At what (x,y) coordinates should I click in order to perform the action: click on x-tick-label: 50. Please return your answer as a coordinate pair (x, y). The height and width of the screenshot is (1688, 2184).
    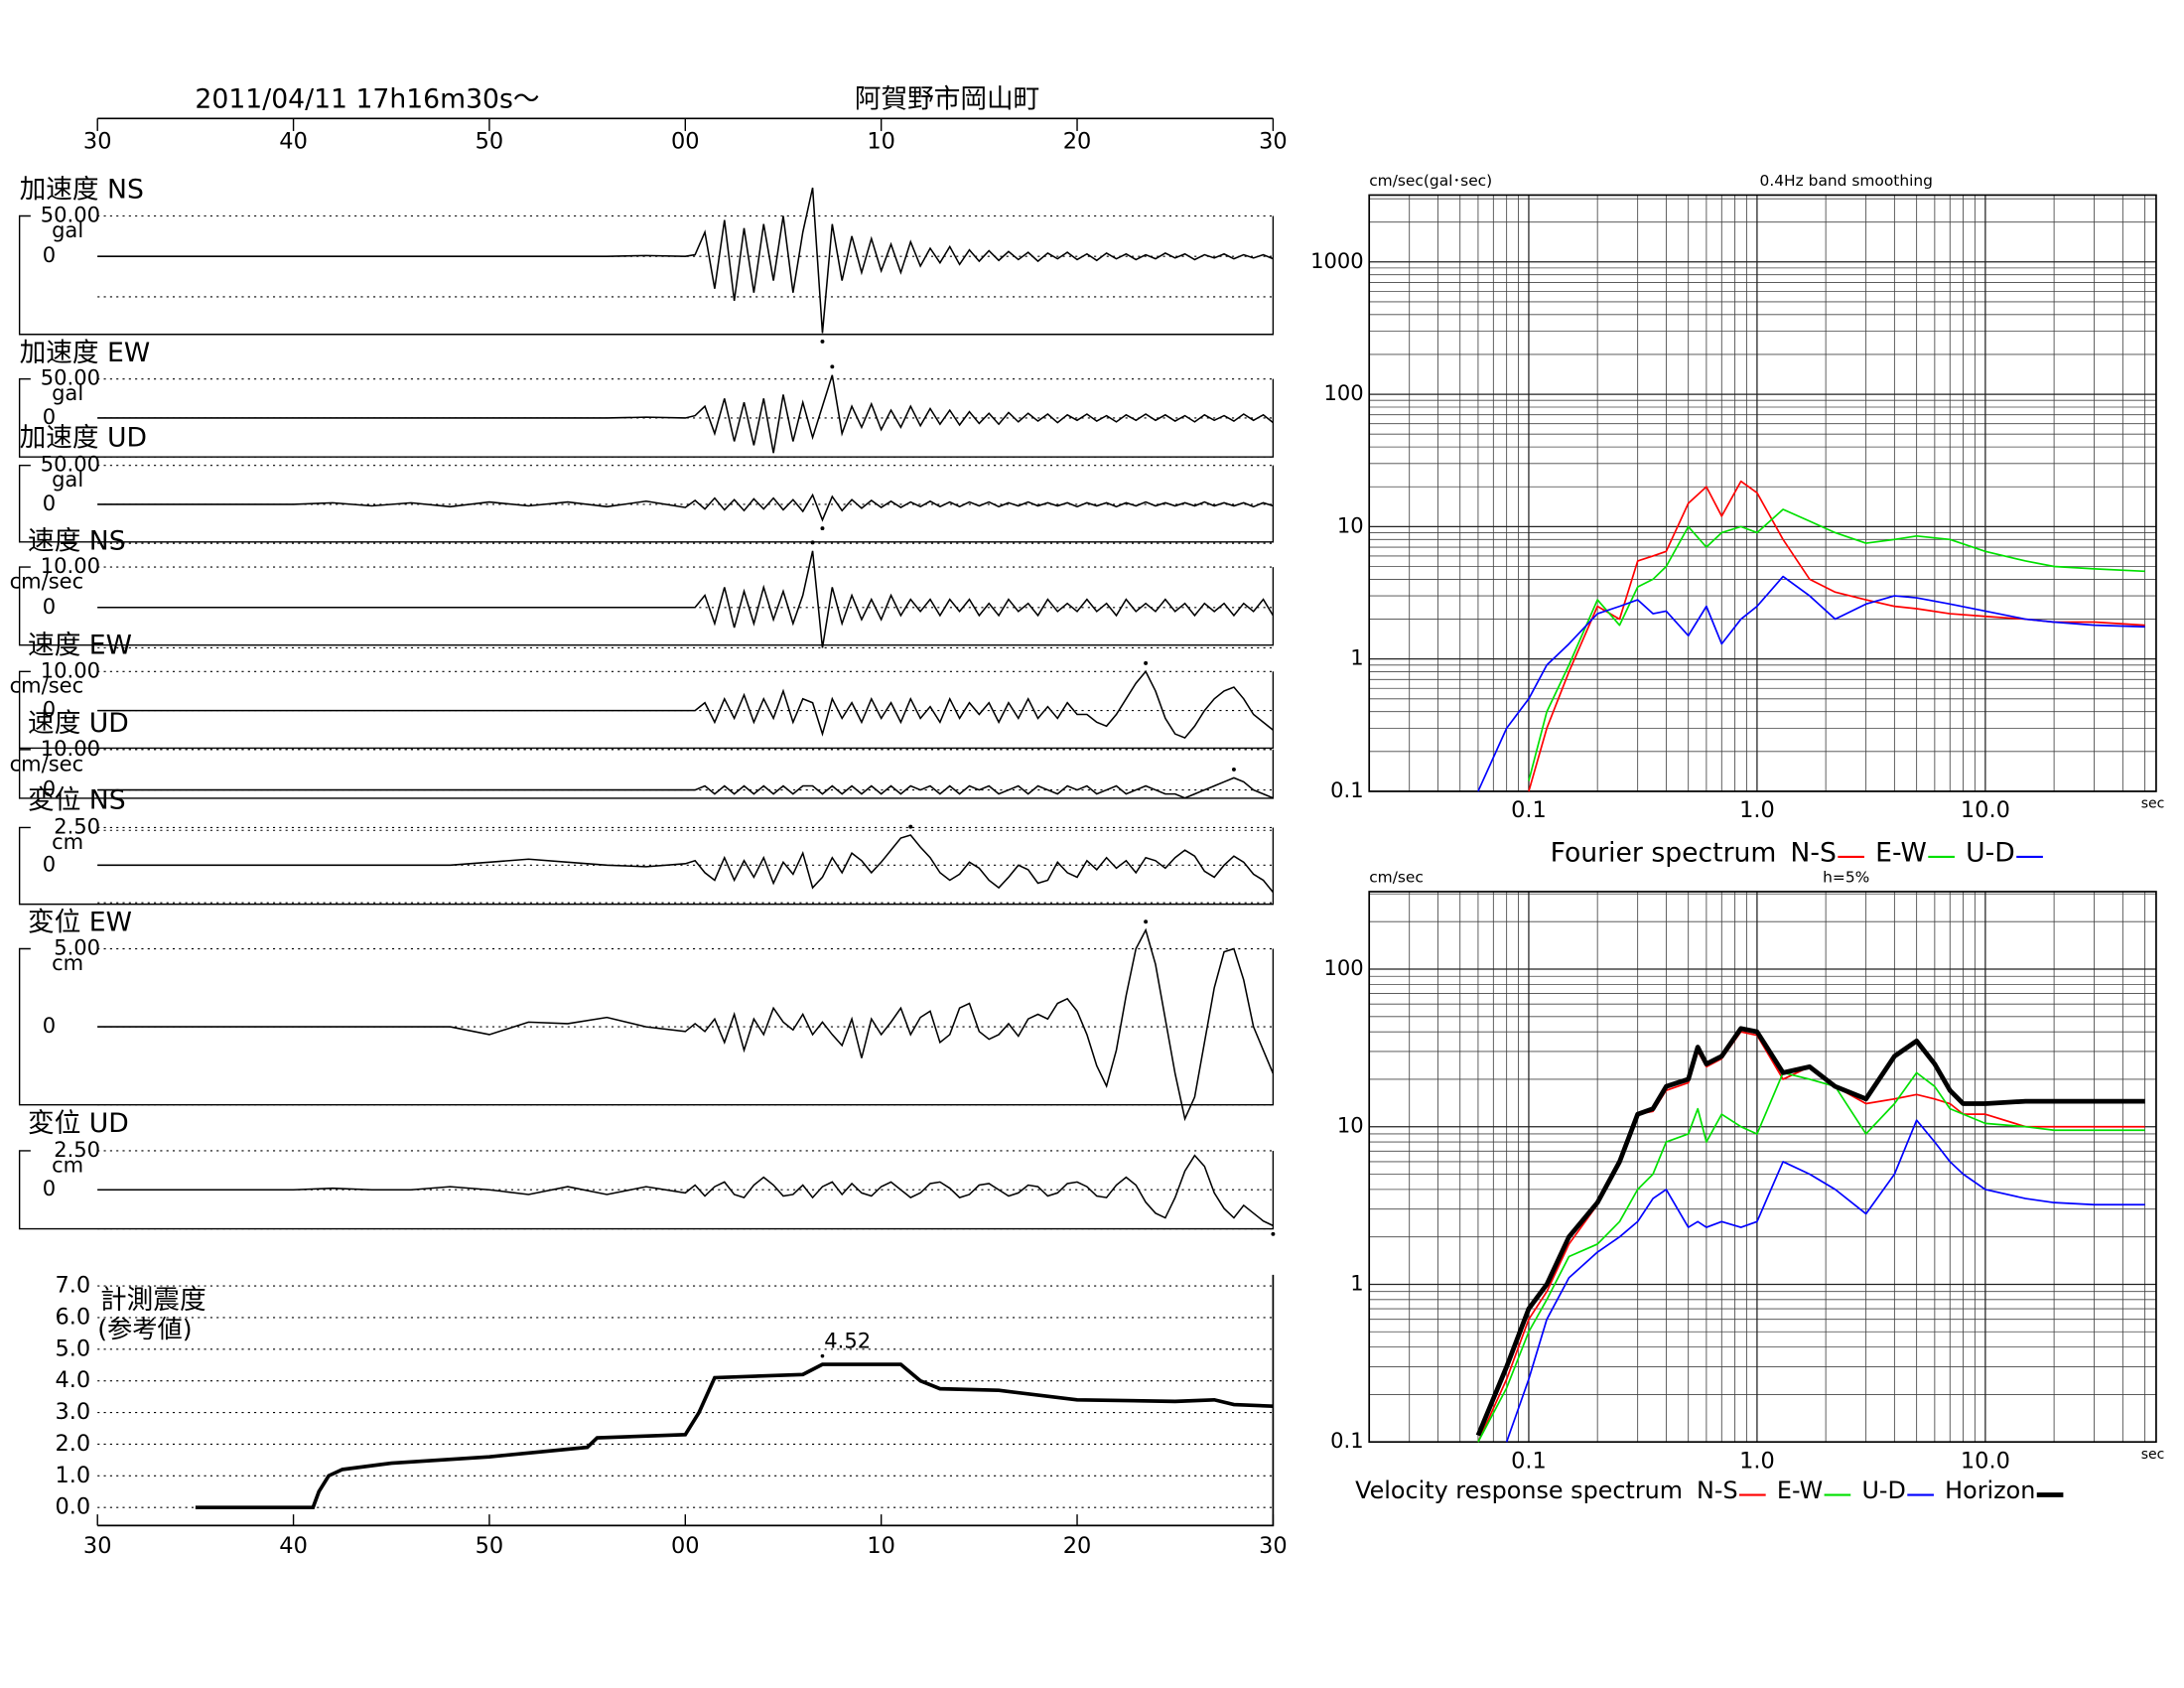
    Looking at the image, I should click on (490, 142).